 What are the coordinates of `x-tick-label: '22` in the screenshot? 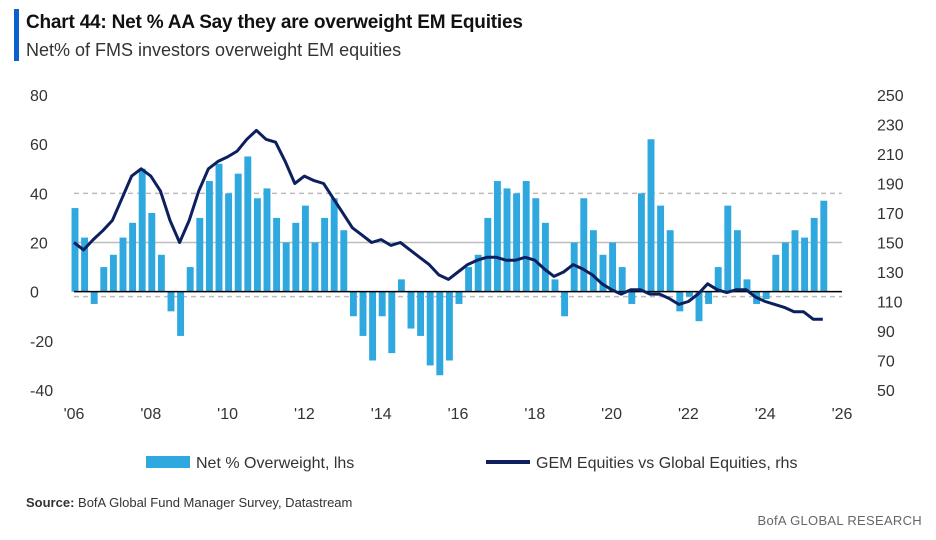 It's located at (688, 414).